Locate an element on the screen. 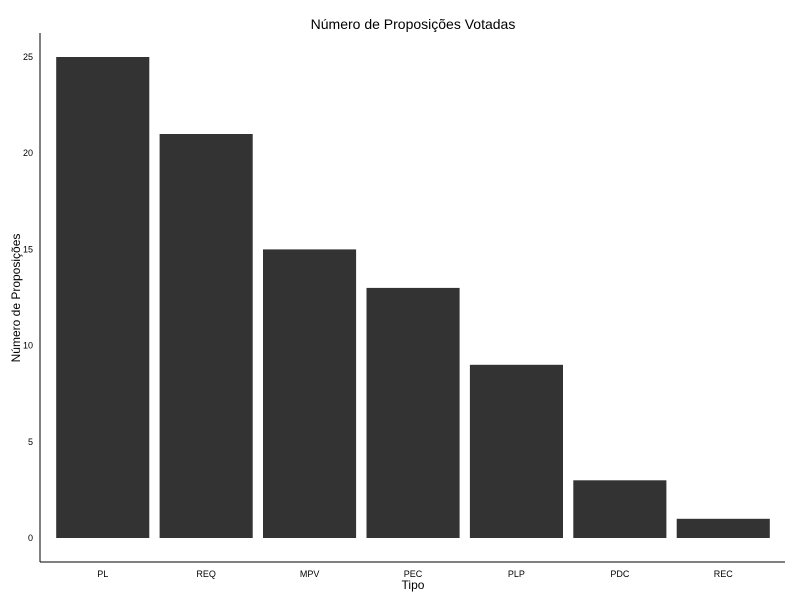 The image size is (800, 600). x-axis-title: Tipo is located at coordinates (413, 585).